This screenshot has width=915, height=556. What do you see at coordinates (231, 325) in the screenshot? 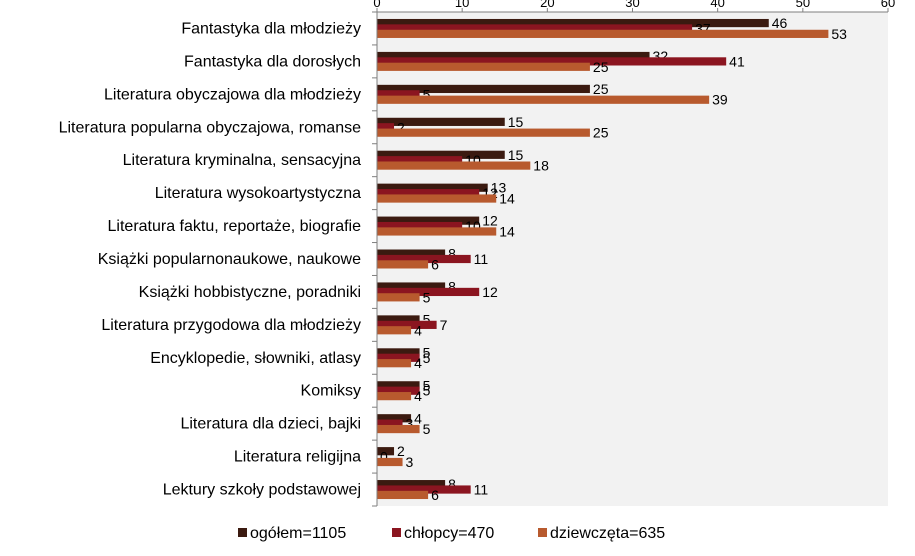
I see `category-label: Literatura przygodowa dla młodzieży` at bounding box center [231, 325].